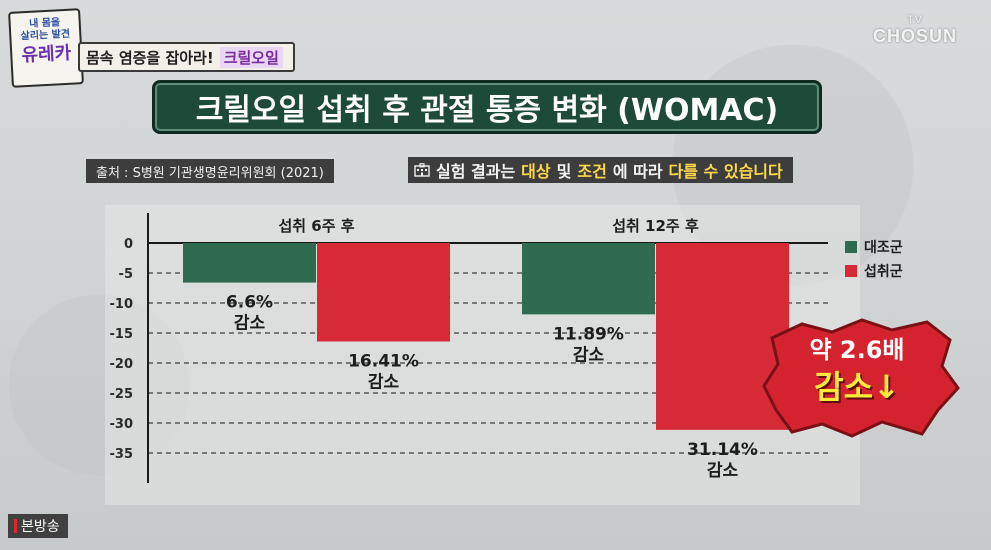 The image size is (991, 550). What do you see at coordinates (883, 248) in the screenshot?
I see `legend-label: 대조군` at bounding box center [883, 248].